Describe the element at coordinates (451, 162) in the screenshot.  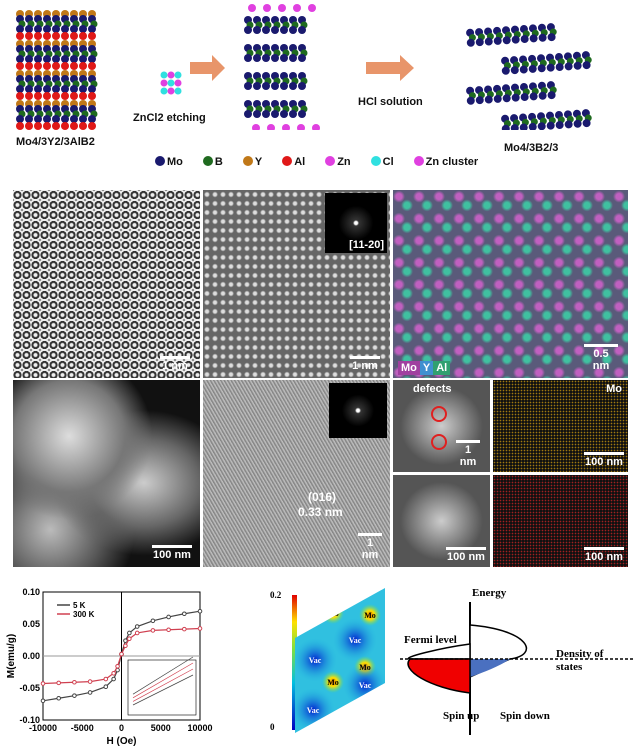
I see `legend-item: Zn cluster` at that location.